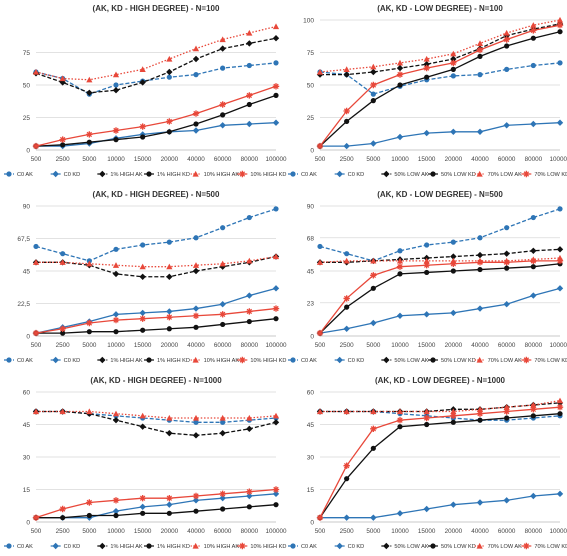  I want to click on legend-label: 70% LOW KD, so click(550, 175).